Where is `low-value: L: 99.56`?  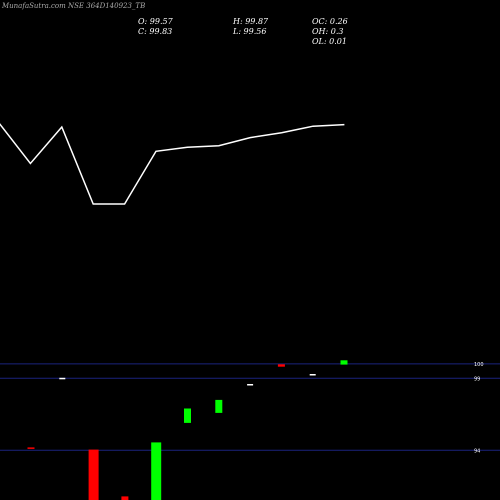 low-value: L: 99.56 is located at coordinates (250, 31).